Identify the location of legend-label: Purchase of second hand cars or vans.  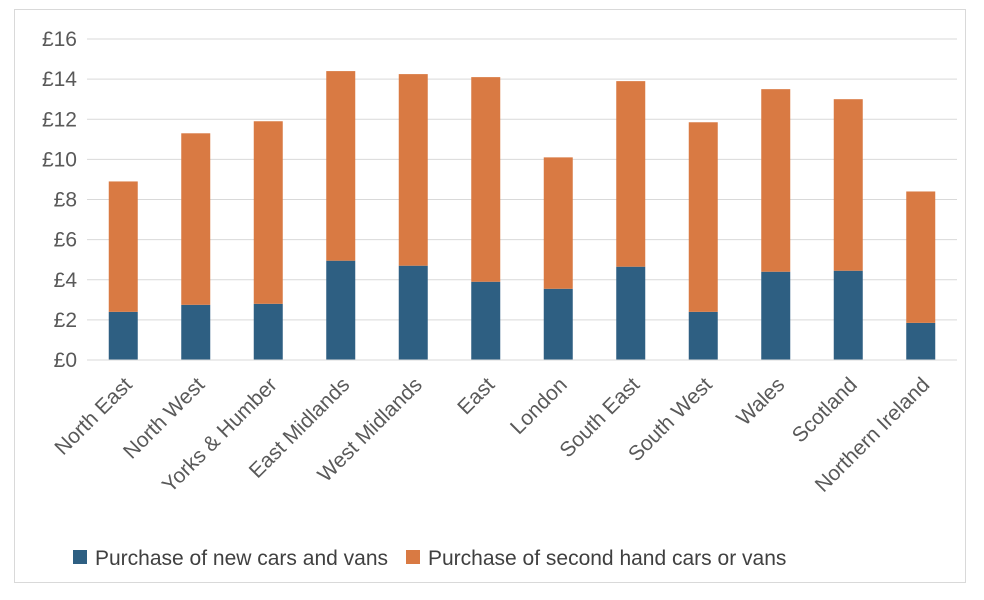
(607, 558).